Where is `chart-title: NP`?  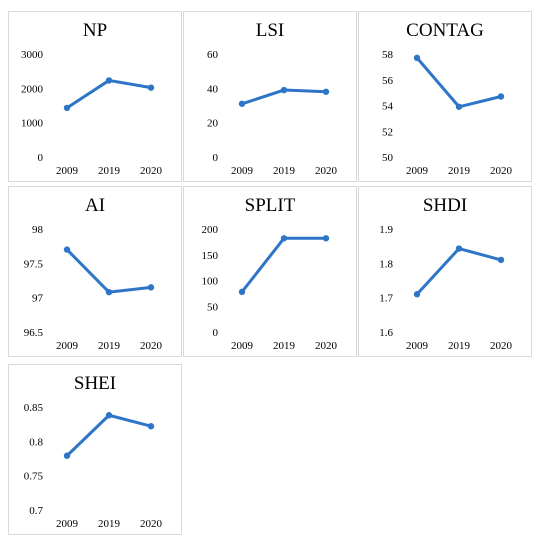 chart-title: NP is located at coordinates (95, 30).